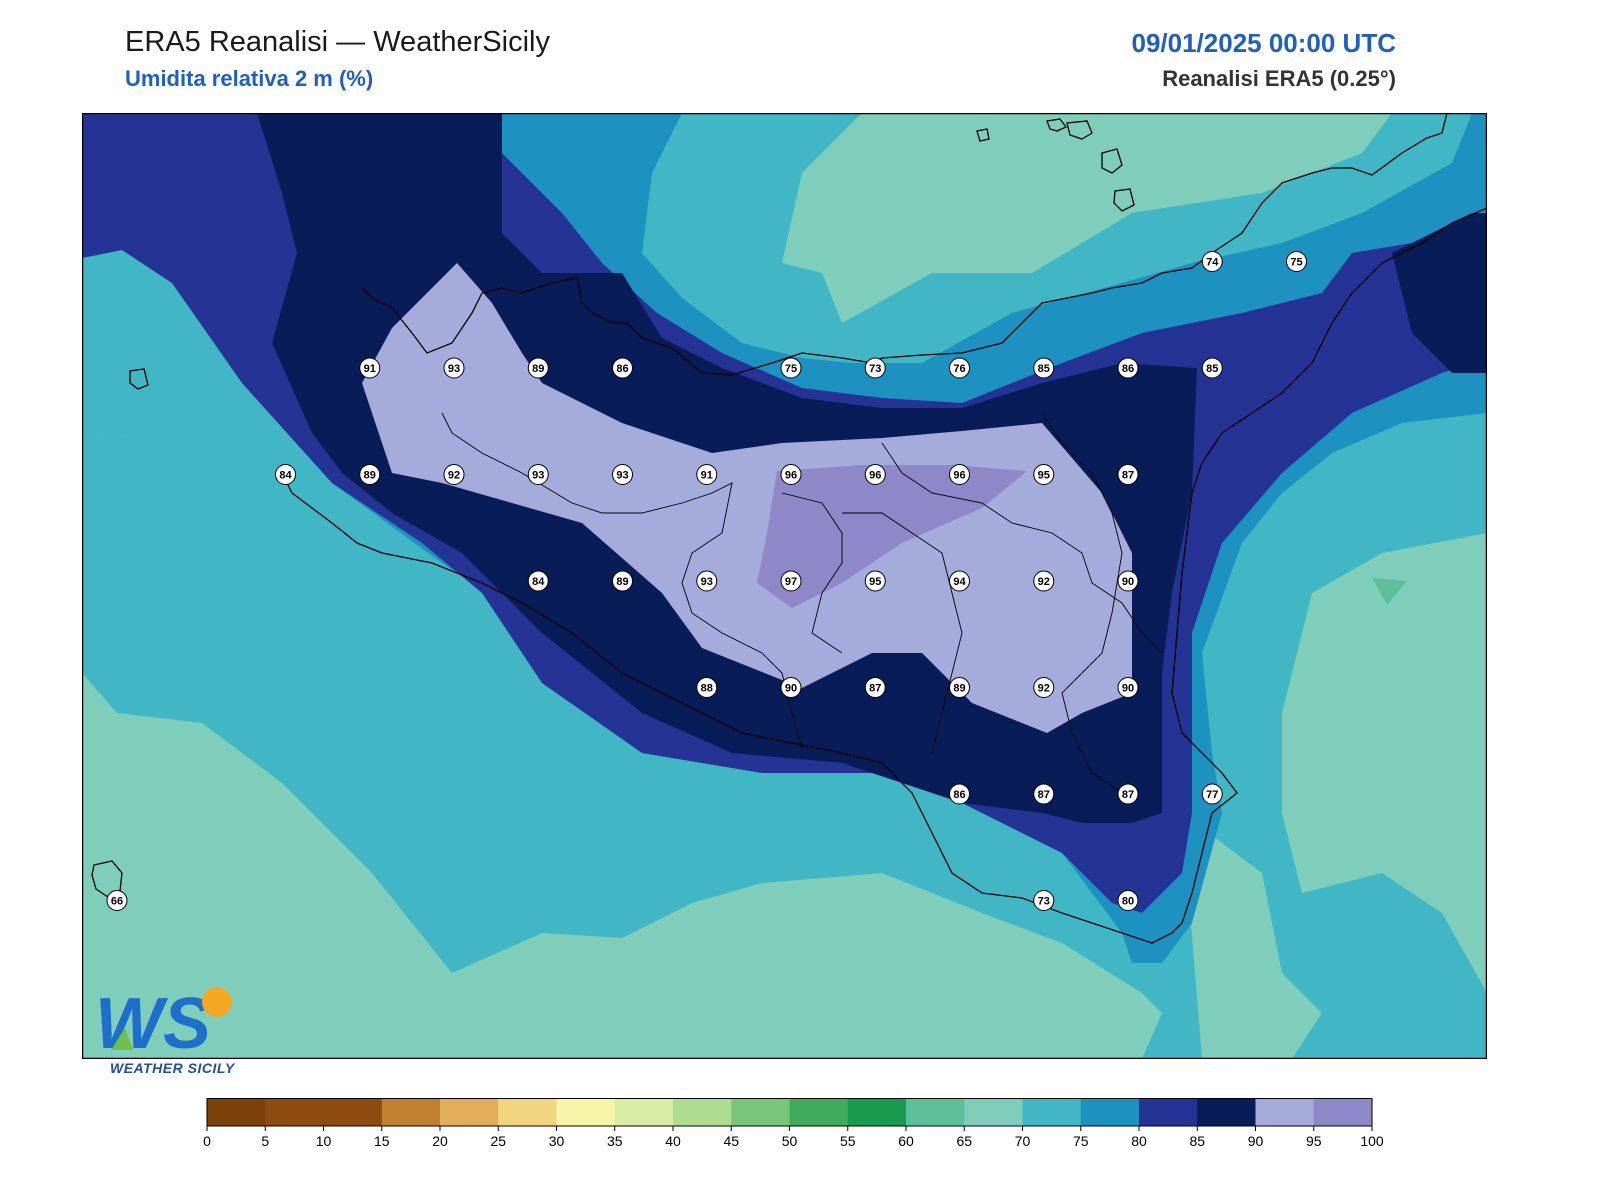 The image size is (1600, 1200). I want to click on station-value: 94, so click(959, 582).